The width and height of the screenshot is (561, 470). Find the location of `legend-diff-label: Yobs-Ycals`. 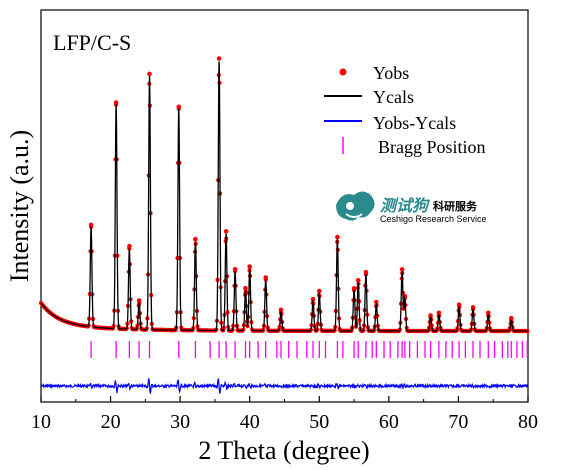

legend-diff-label: Yobs-Ycals is located at coordinates (414, 123).